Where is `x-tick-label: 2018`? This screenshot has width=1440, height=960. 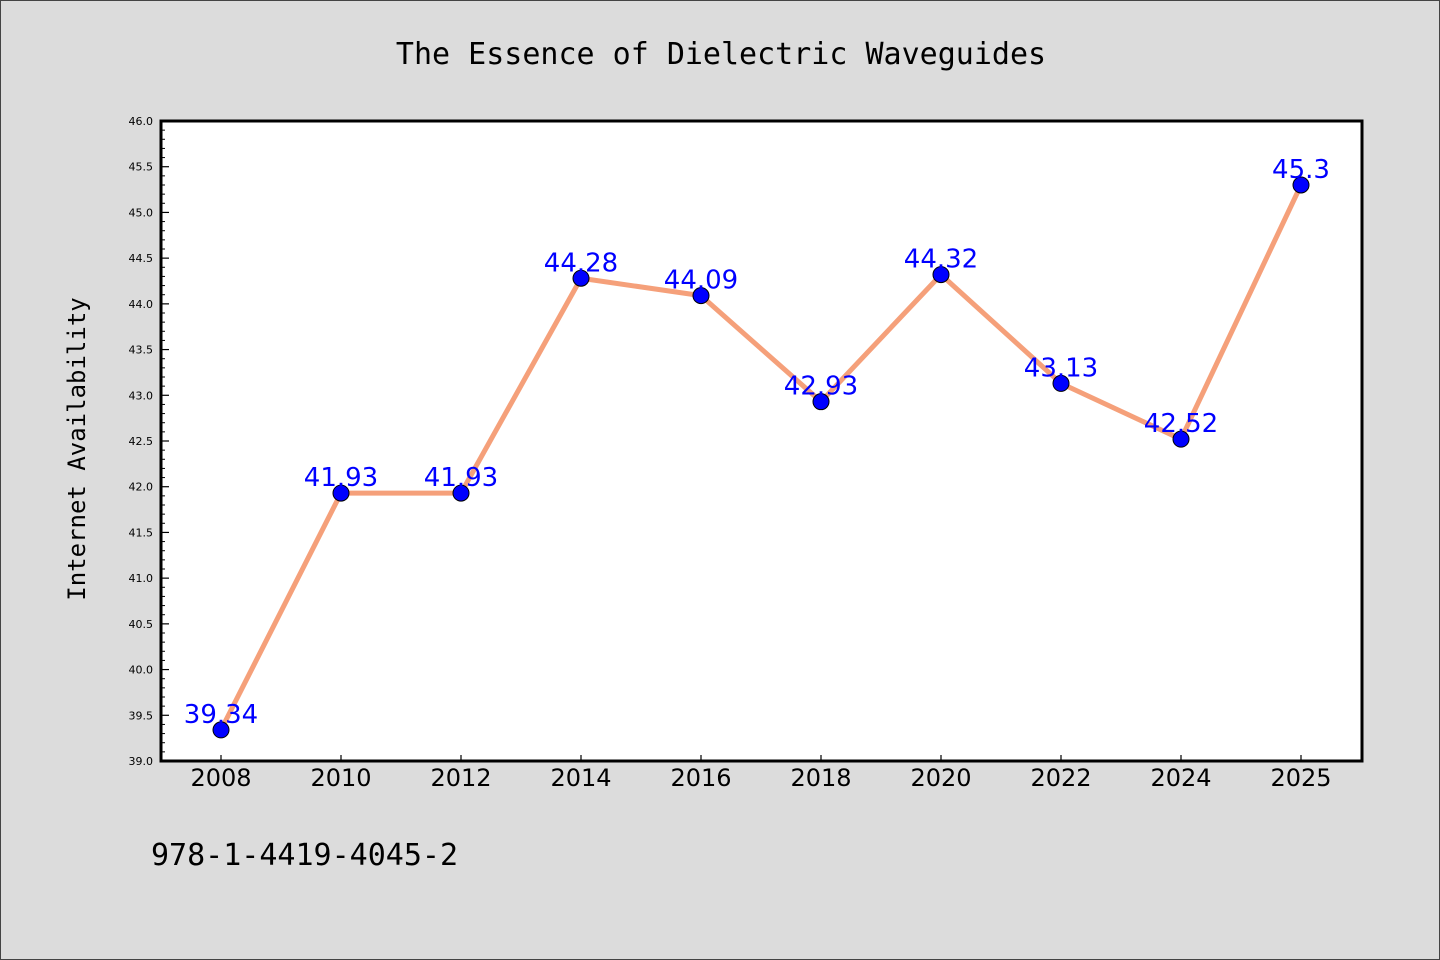
x-tick-label: 2018 is located at coordinates (820, 778).